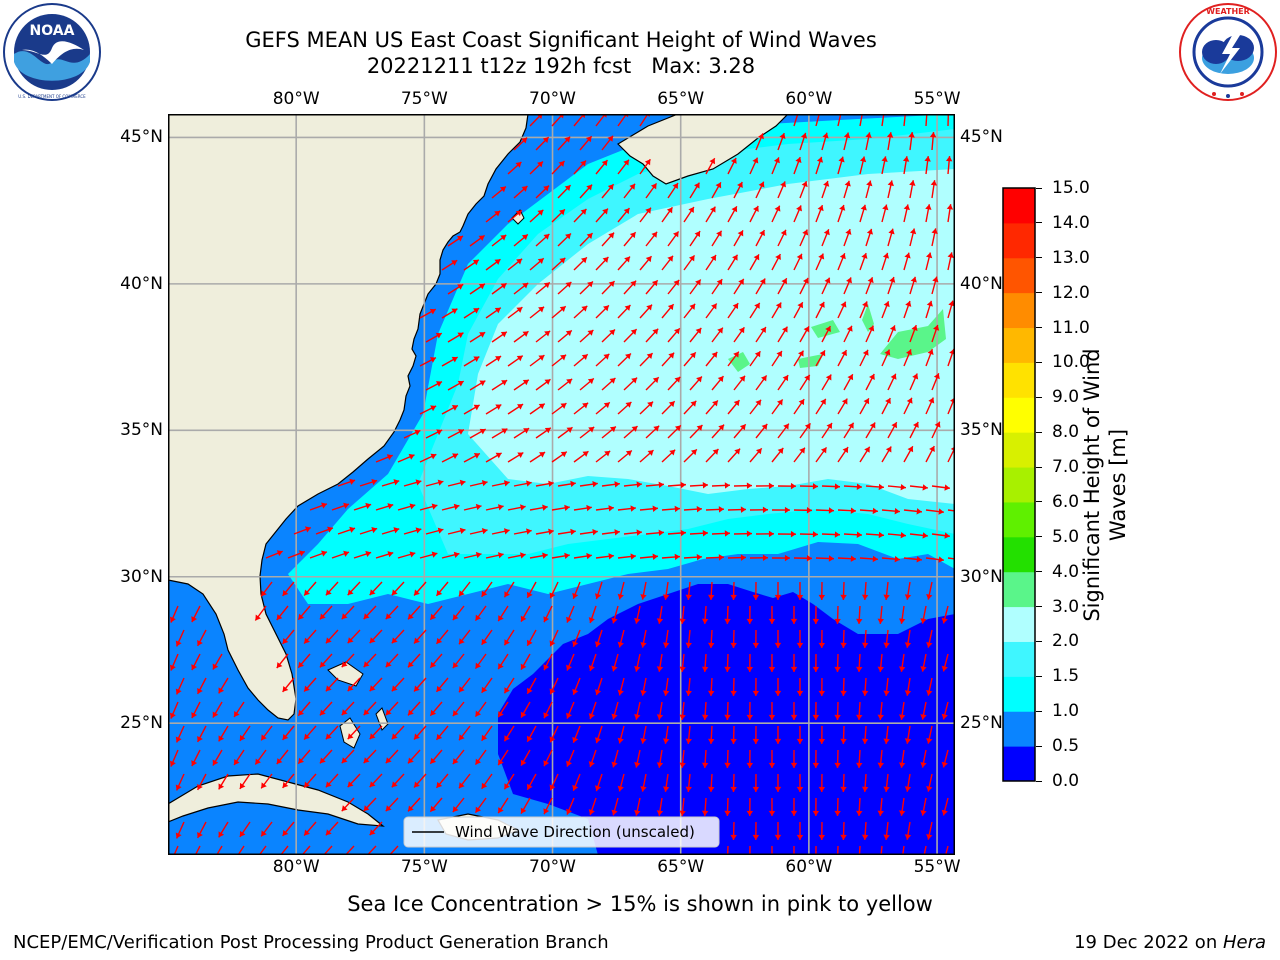  Describe the element at coordinates (1071, 362) in the screenshot. I see `colorbar-tick-label: 10.0` at that location.